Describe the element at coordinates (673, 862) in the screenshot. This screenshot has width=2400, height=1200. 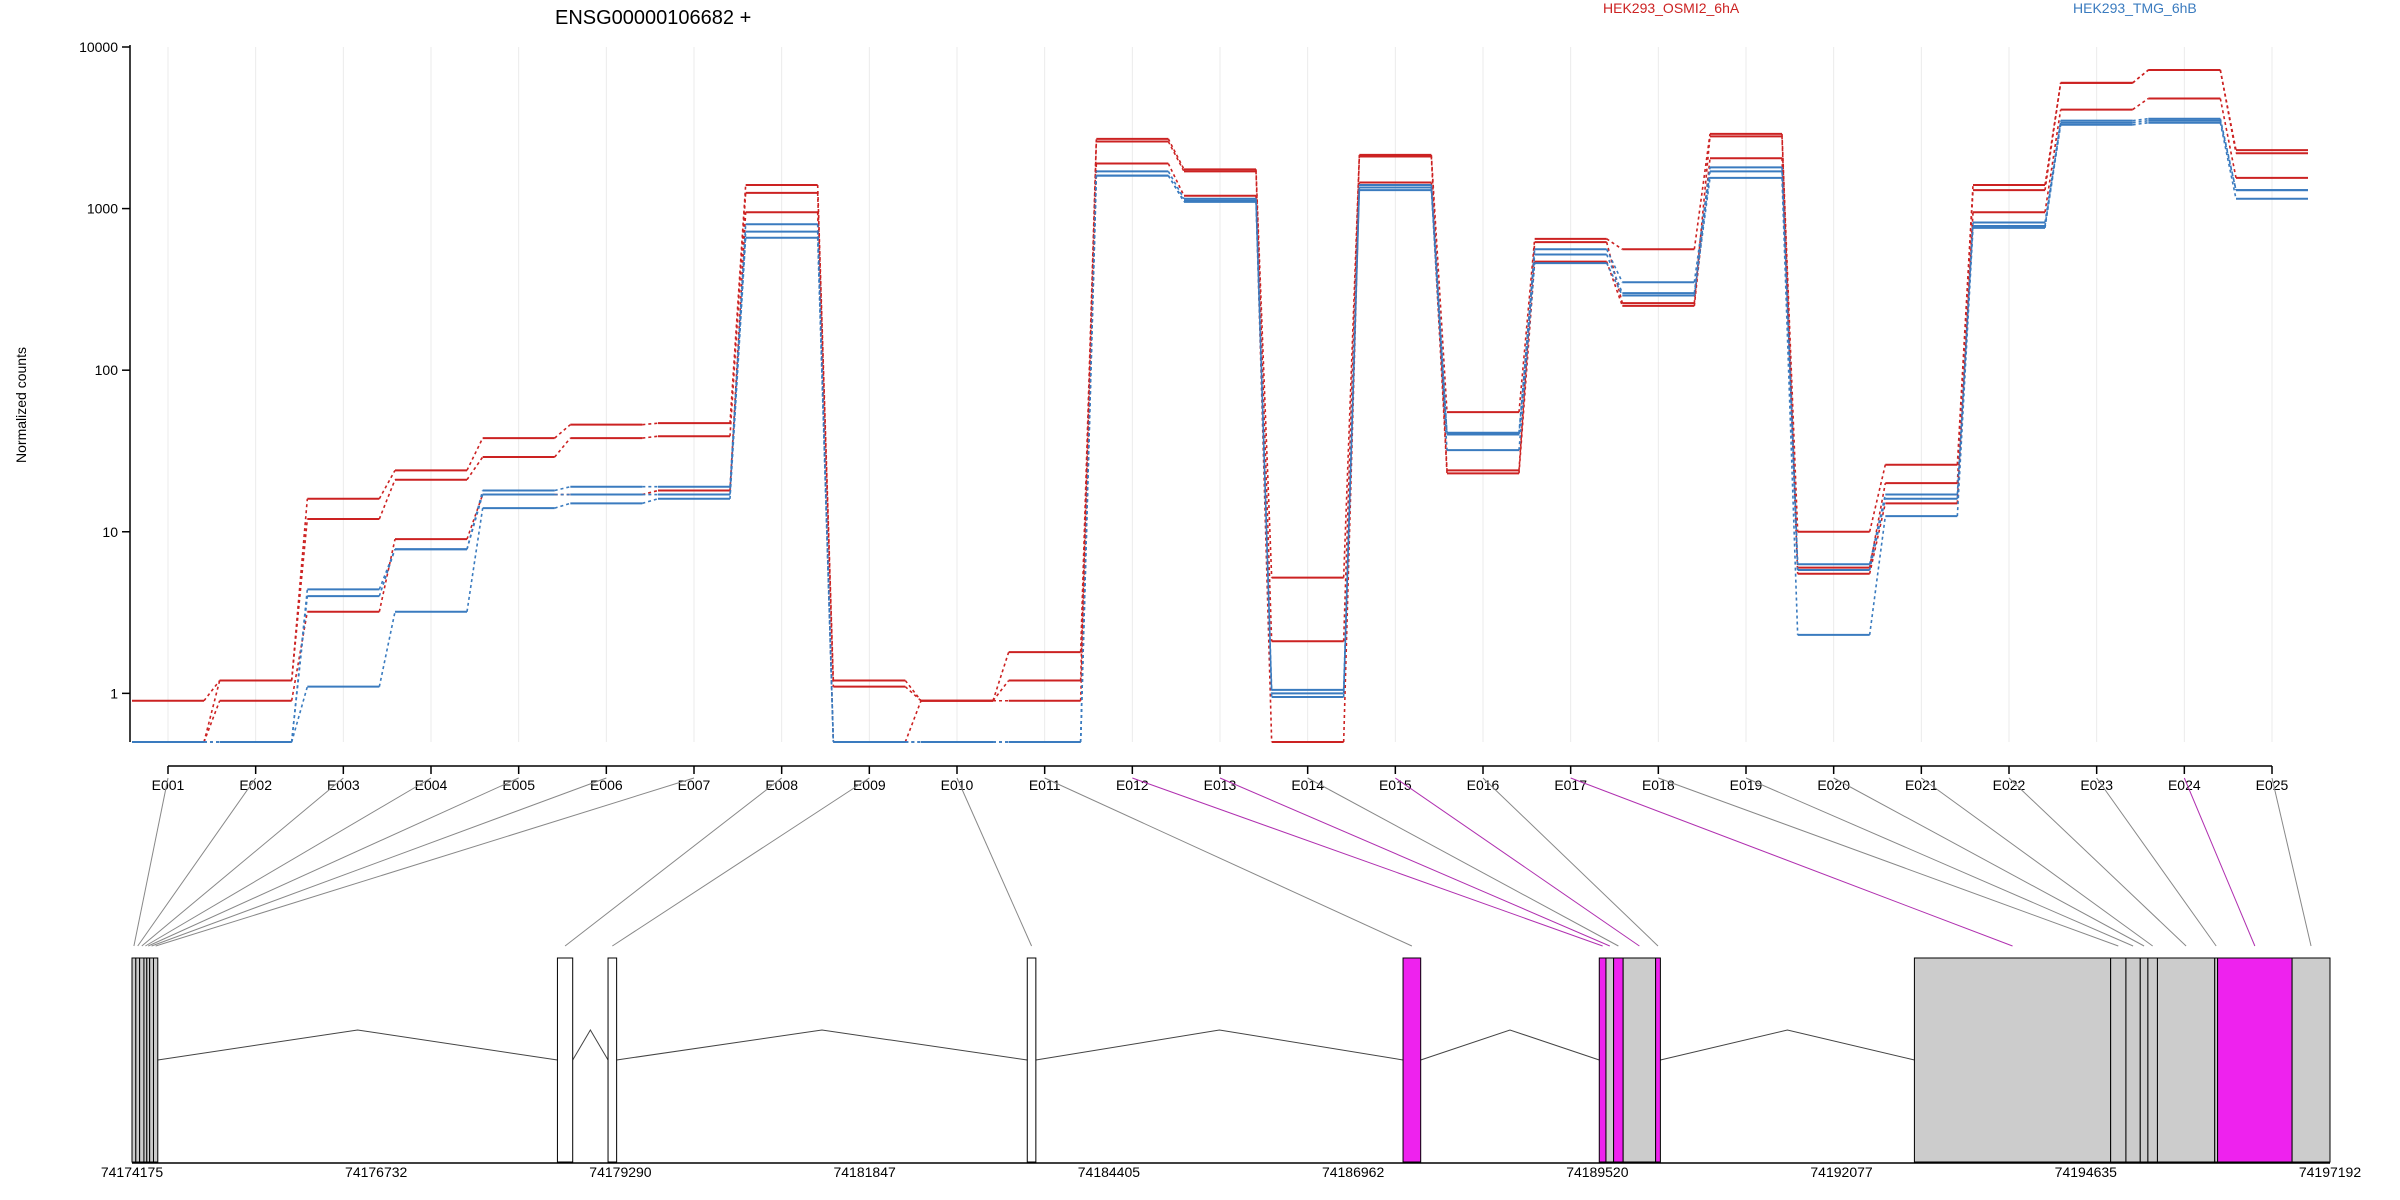
I see `connector-e008` at that location.